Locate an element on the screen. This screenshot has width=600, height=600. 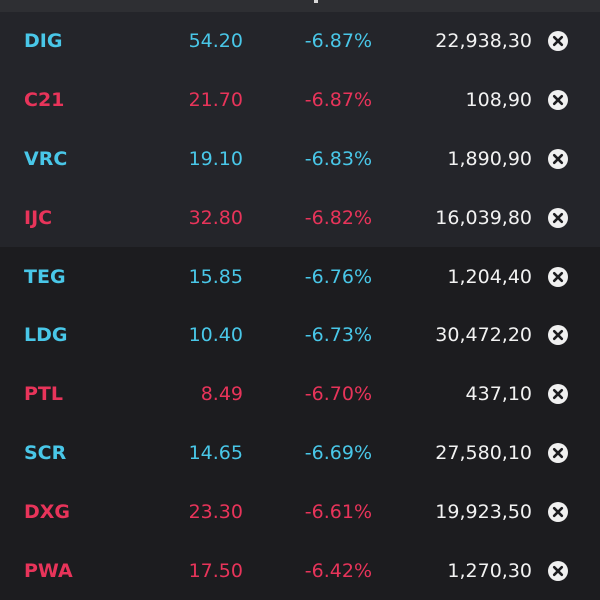
stock-volume: 1,890,90 is located at coordinates (489, 158).